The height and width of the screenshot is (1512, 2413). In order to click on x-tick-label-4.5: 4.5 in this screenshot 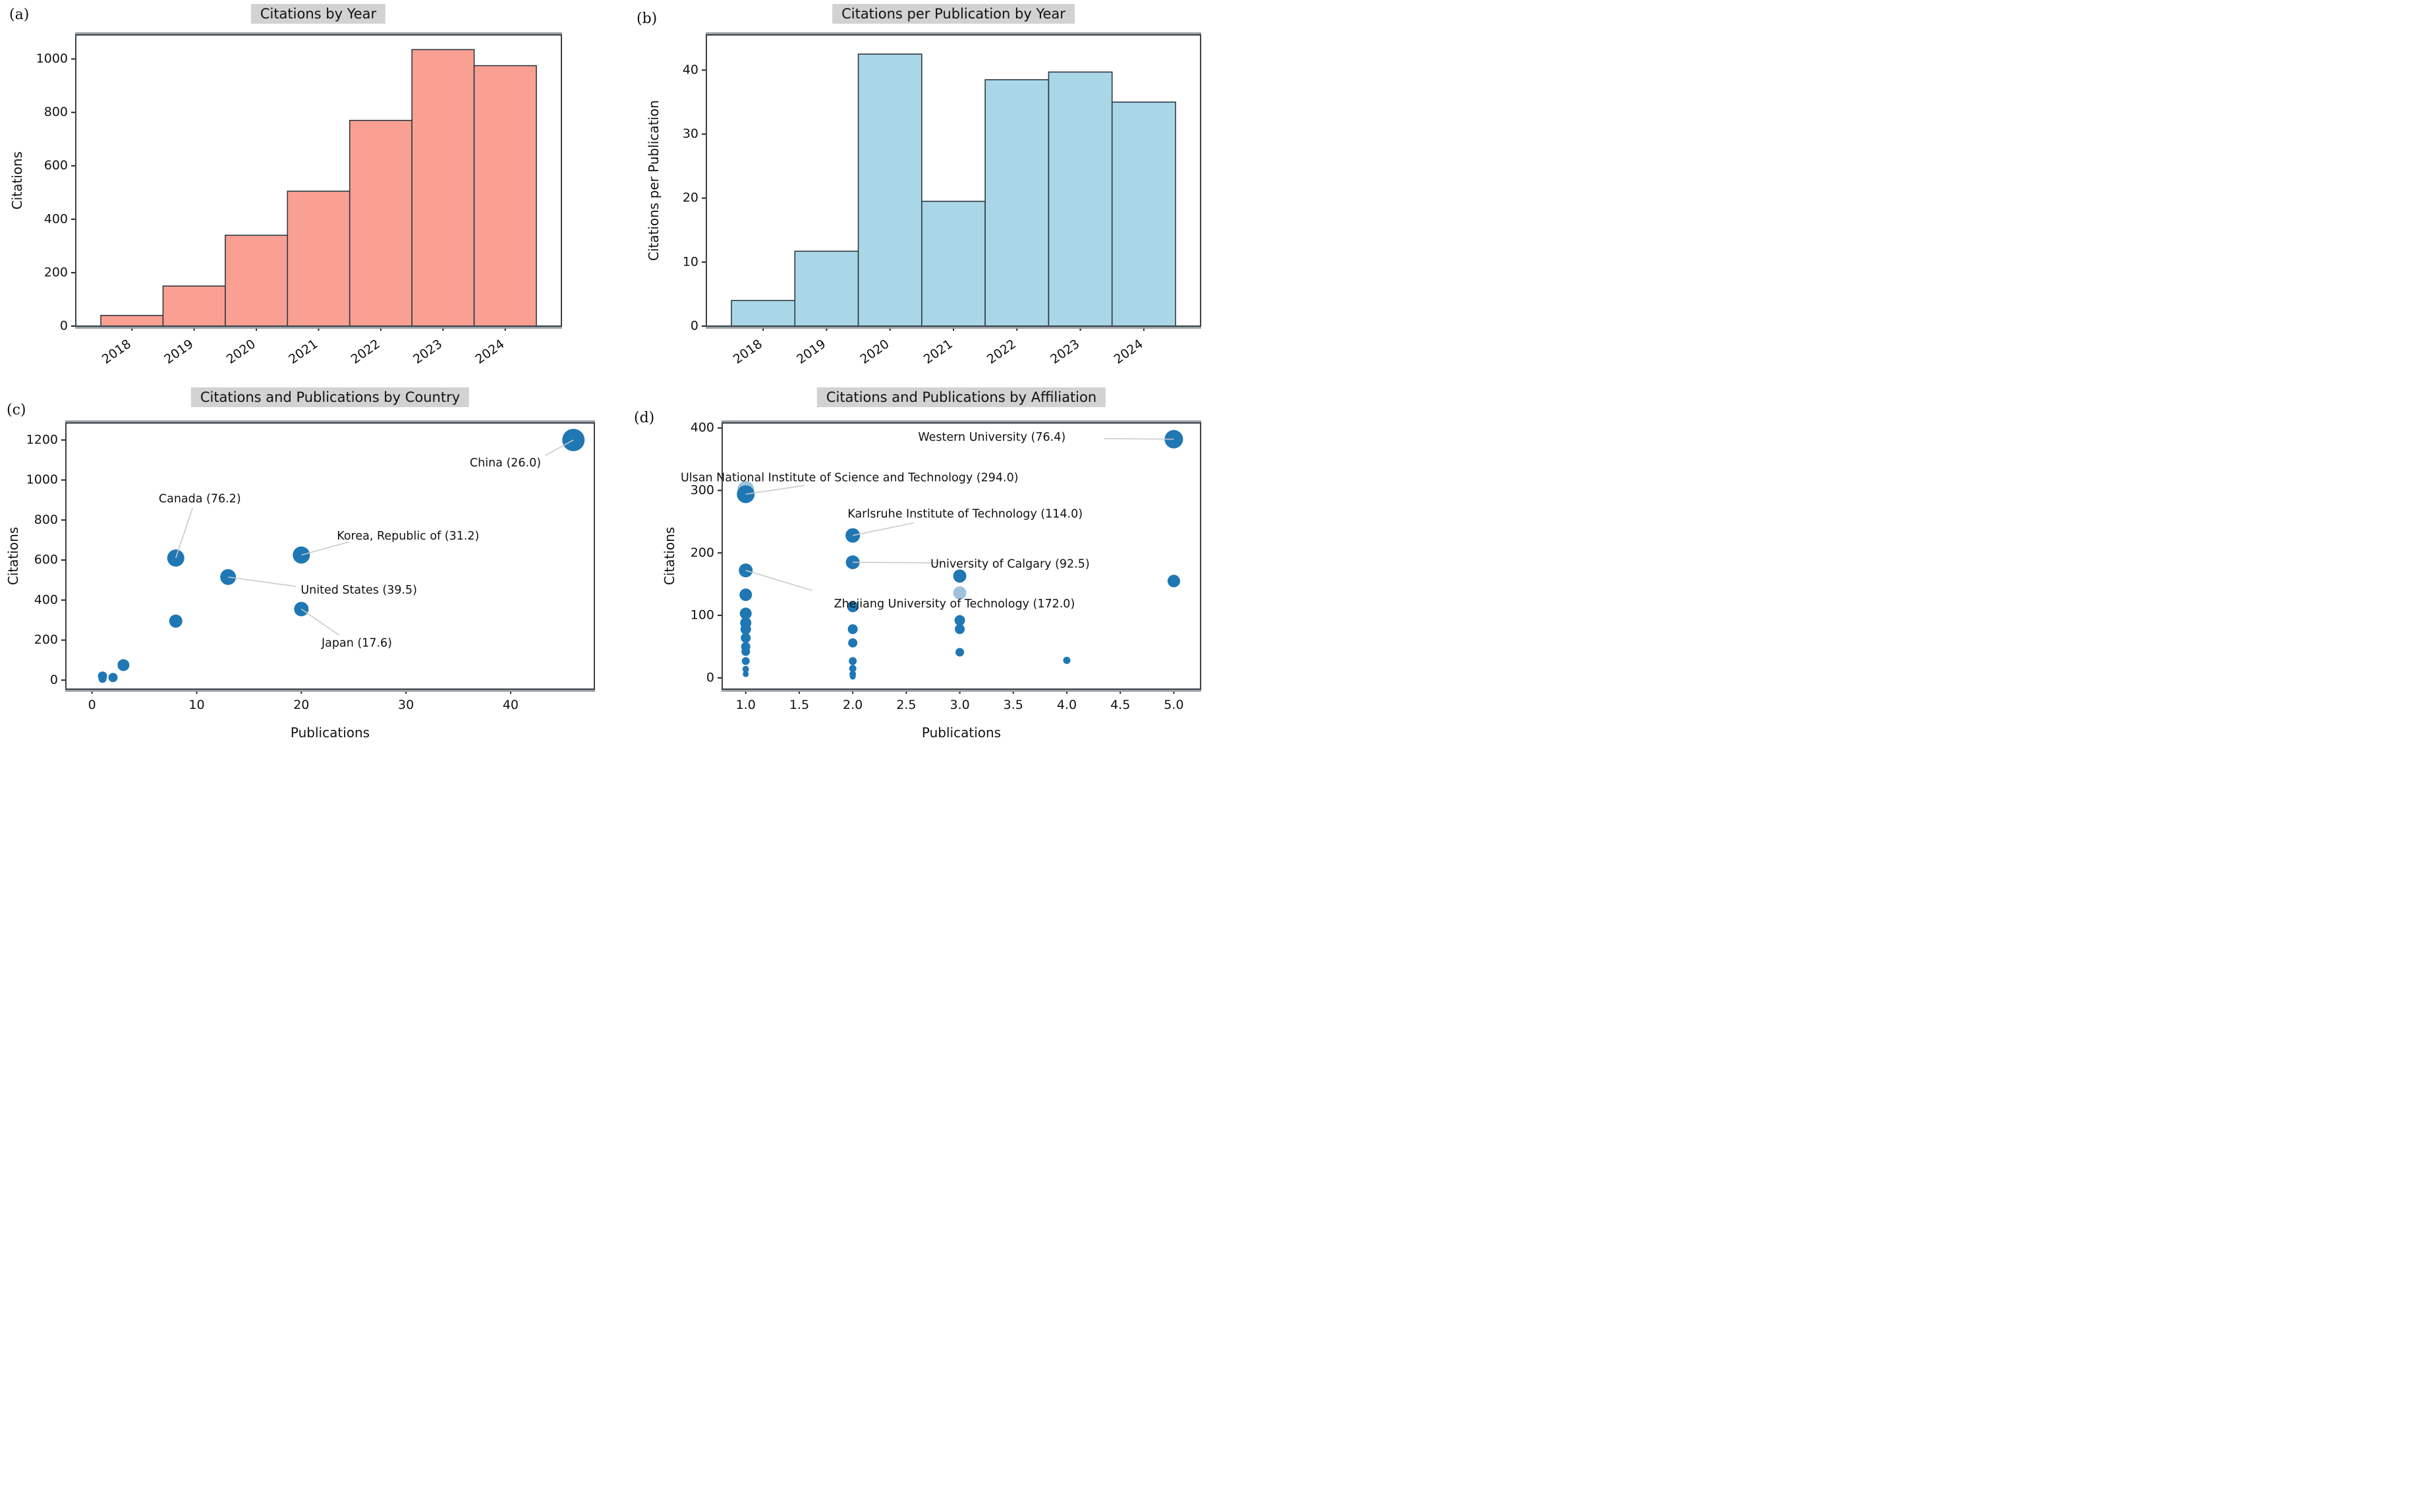, I will do `click(1120, 705)`.